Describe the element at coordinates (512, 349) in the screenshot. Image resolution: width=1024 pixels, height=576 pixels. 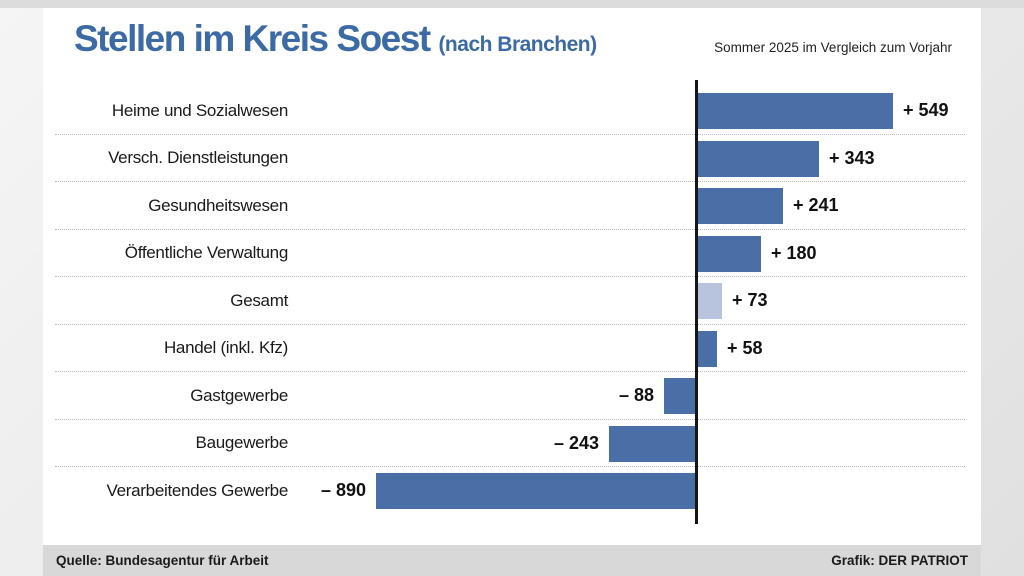
I see `chart-row: Handel (inkl. Kfz) + 58` at that location.